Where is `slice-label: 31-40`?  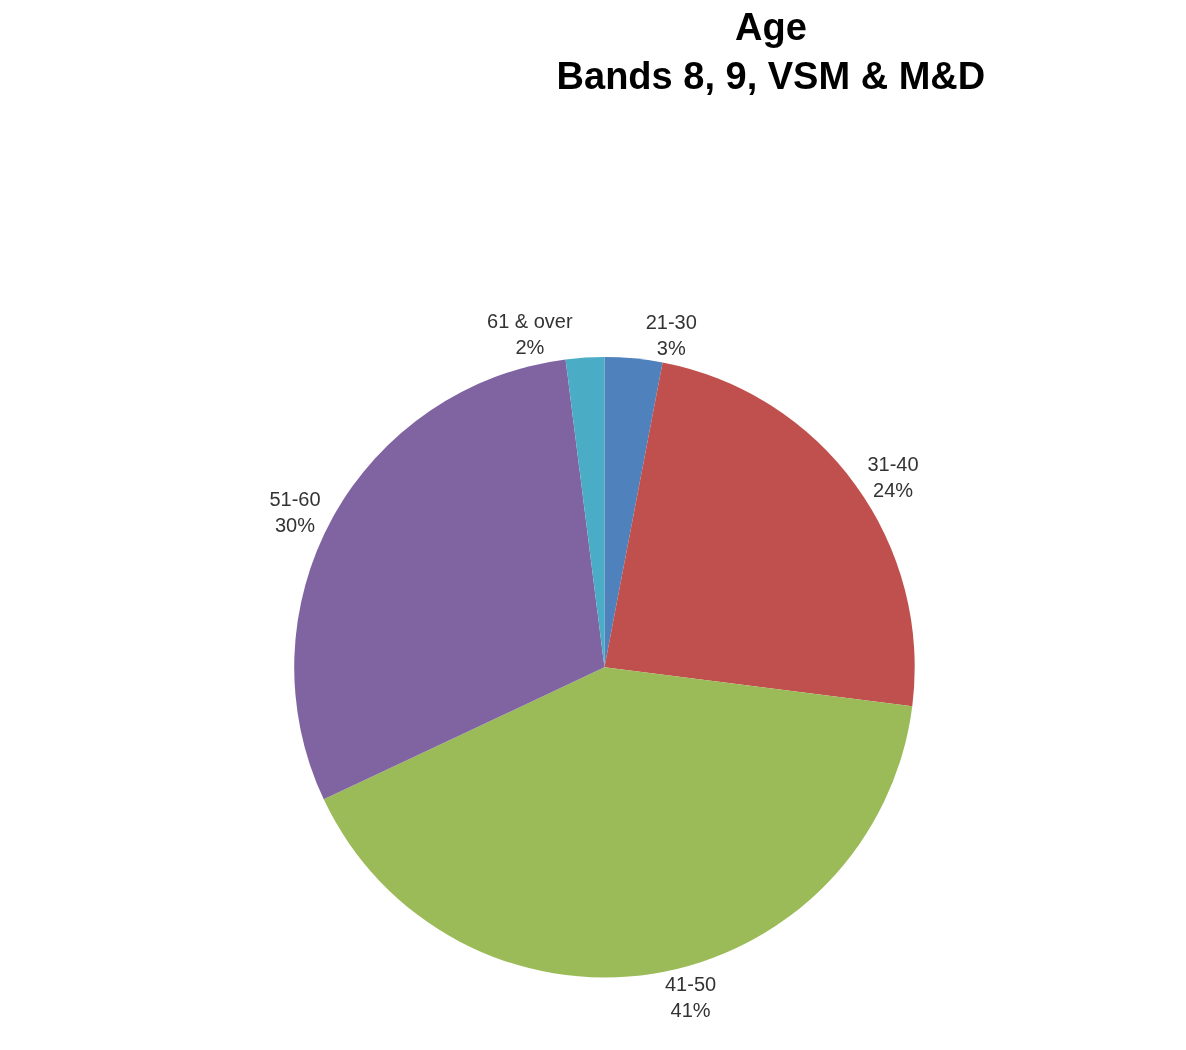 slice-label: 31-40 is located at coordinates (893, 463).